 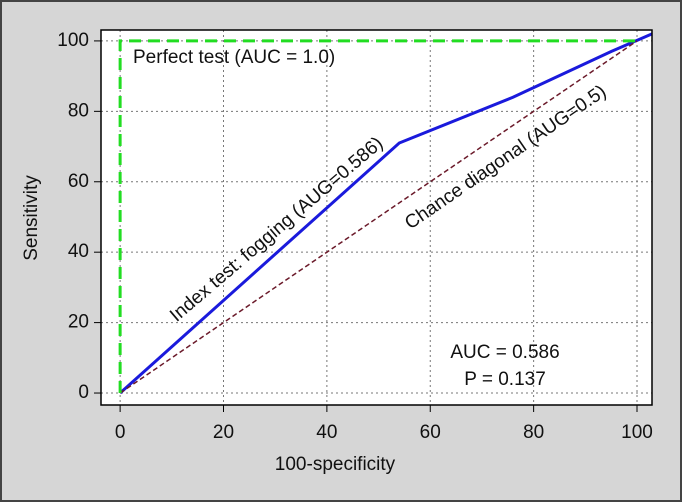 I want to click on x-tick-label: 80, so click(x=533, y=432).